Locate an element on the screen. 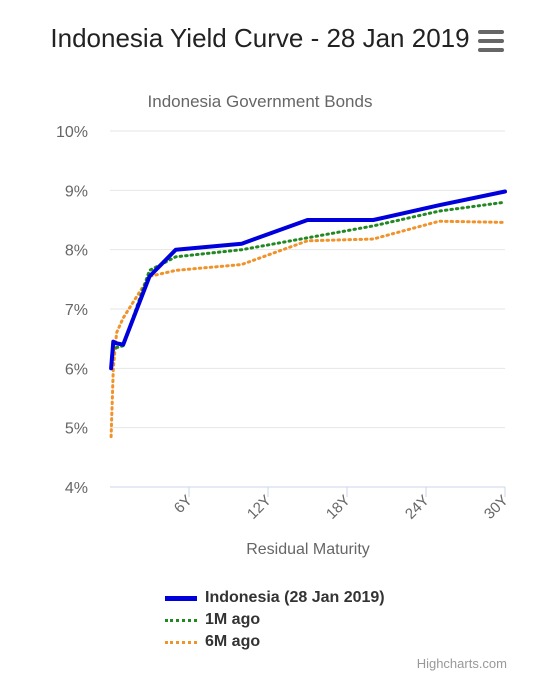 The image size is (555, 680). y-axis-ticks: 4% 5% 6% 7% 8% 9% 10% is located at coordinates (72, 310).